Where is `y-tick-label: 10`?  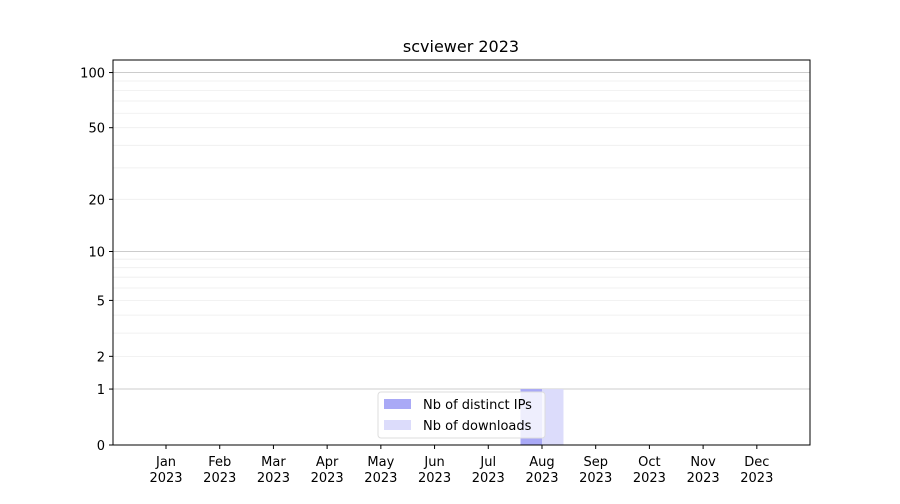
y-tick-label: 10 is located at coordinates (96, 252).